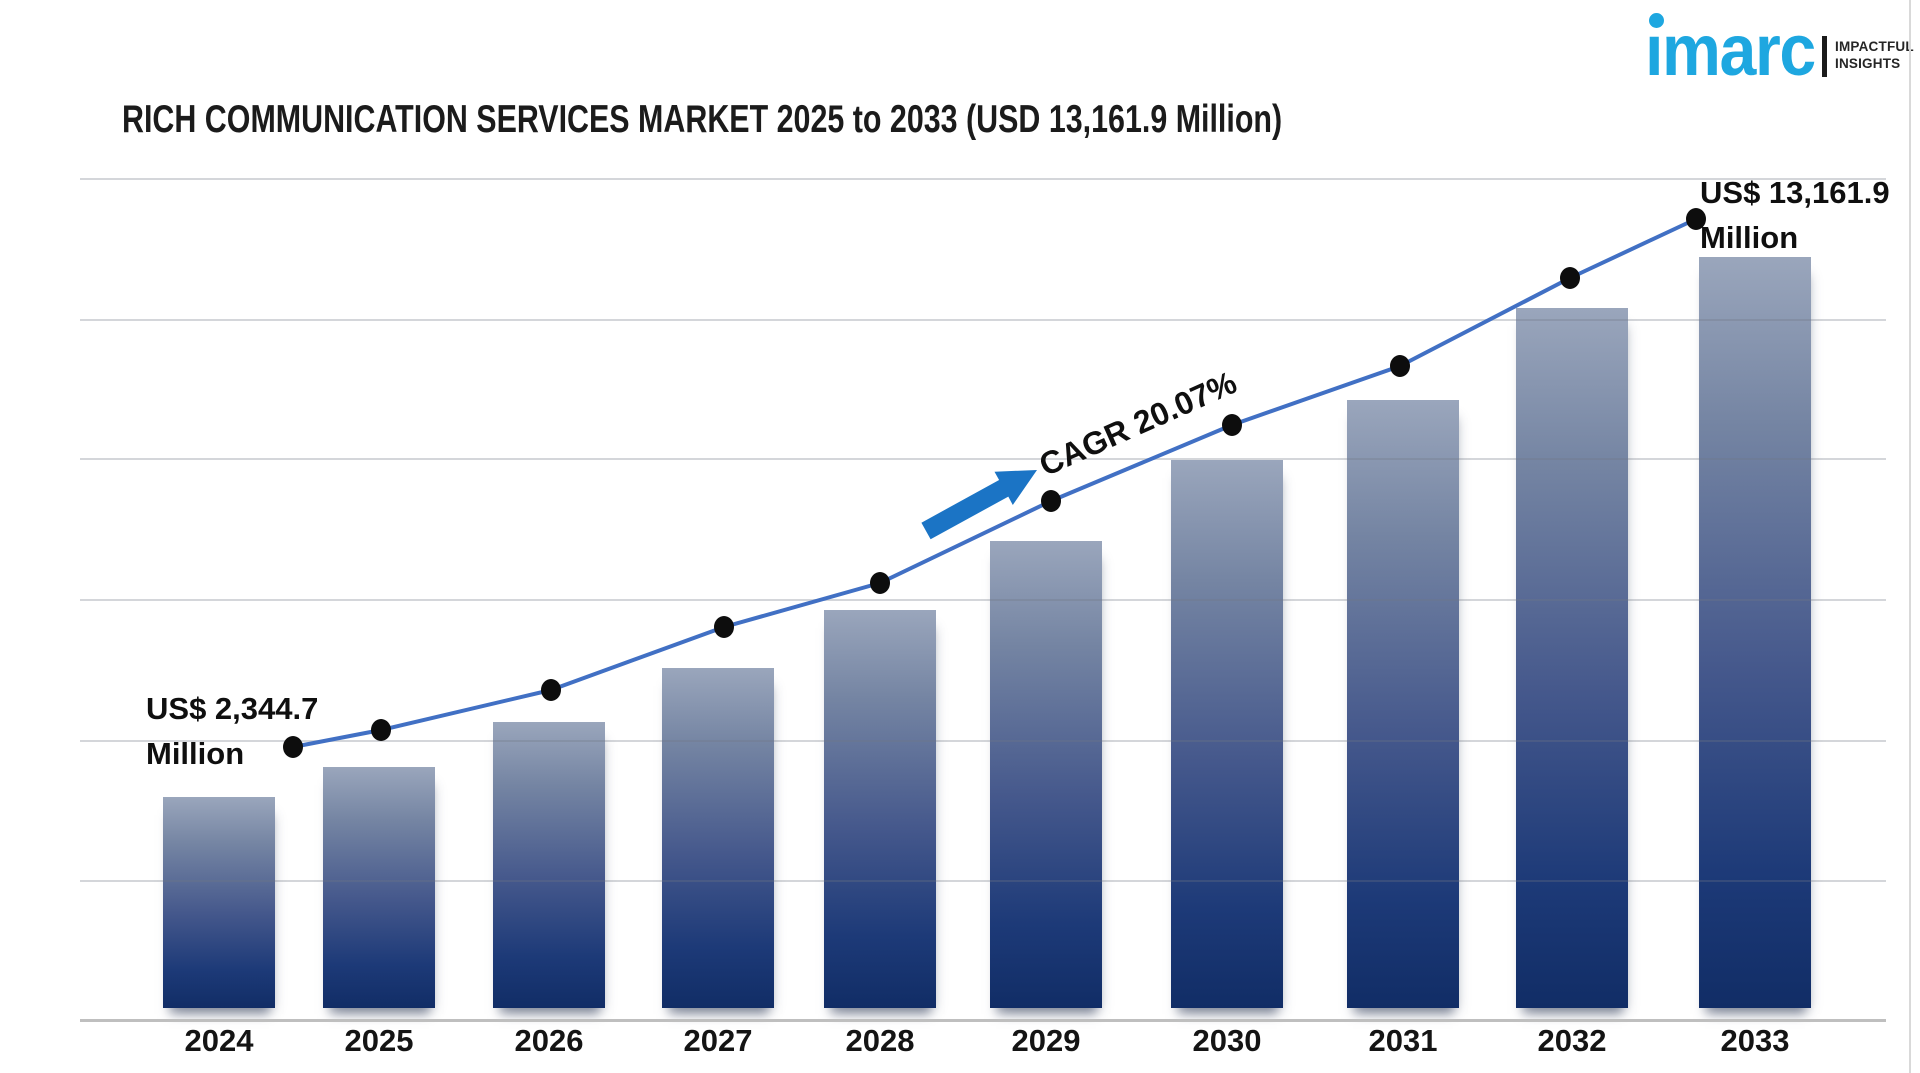 This screenshot has height=1073, width=1920. What do you see at coordinates (549, 865) in the screenshot?
I see `bar-2026` at bounding box center [549, 865].